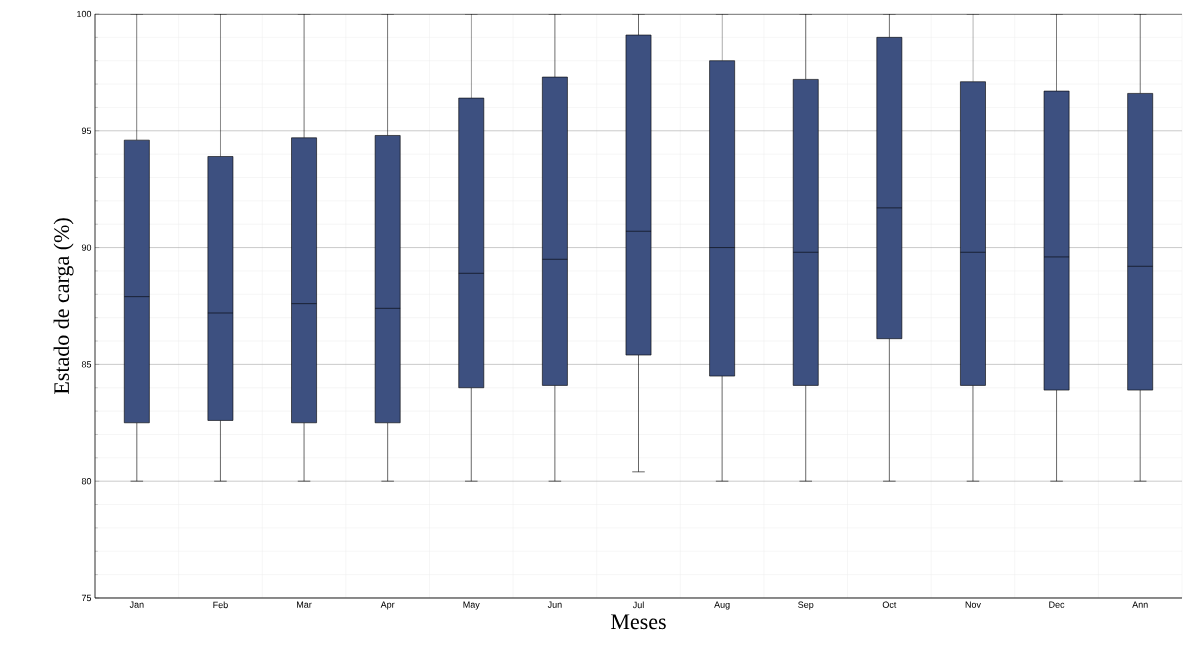 This screenshot has height=645, width=1189. What do you see at coordinates (220, 605) in the screenshot?
I see `x-tick-label: Feb` at bounding box center [220, 605].